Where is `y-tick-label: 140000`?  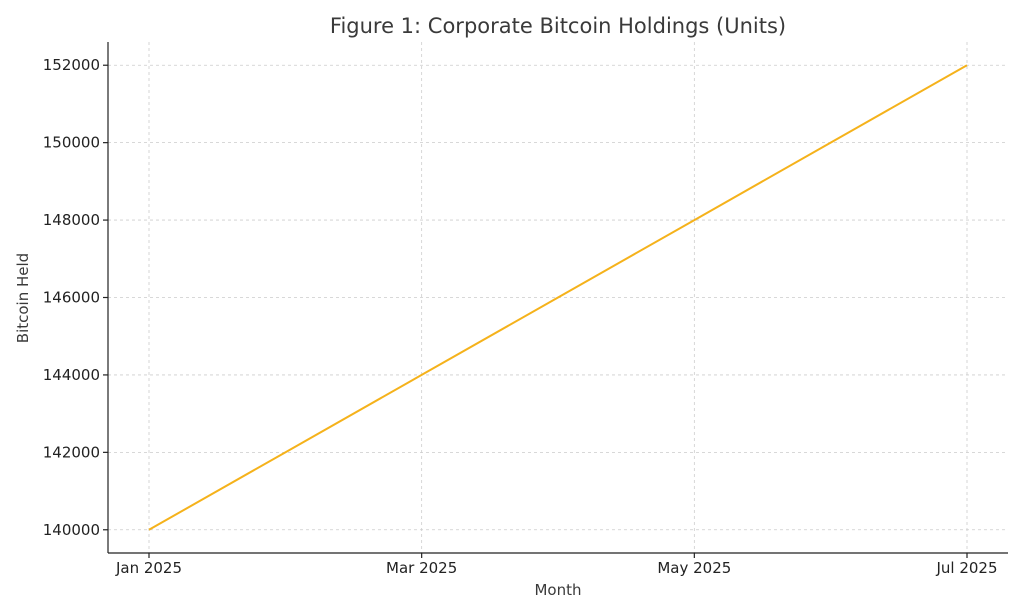 y-tick-label: 140000 is located at coordinates (71, 530).